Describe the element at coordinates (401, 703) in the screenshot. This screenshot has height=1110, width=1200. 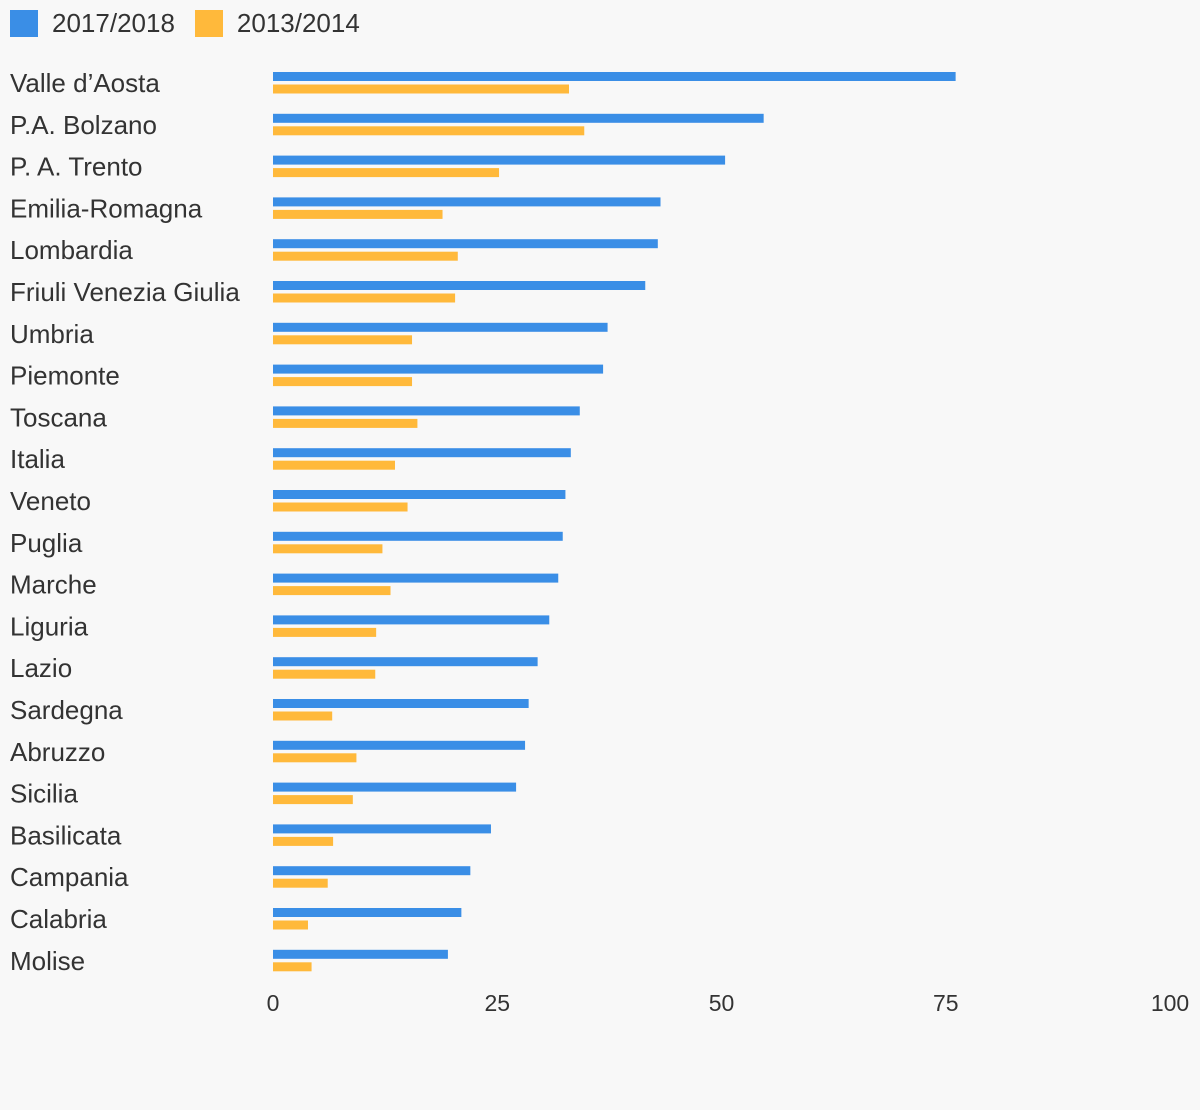
I see `bar-2017-2018-sardegna` at that location.